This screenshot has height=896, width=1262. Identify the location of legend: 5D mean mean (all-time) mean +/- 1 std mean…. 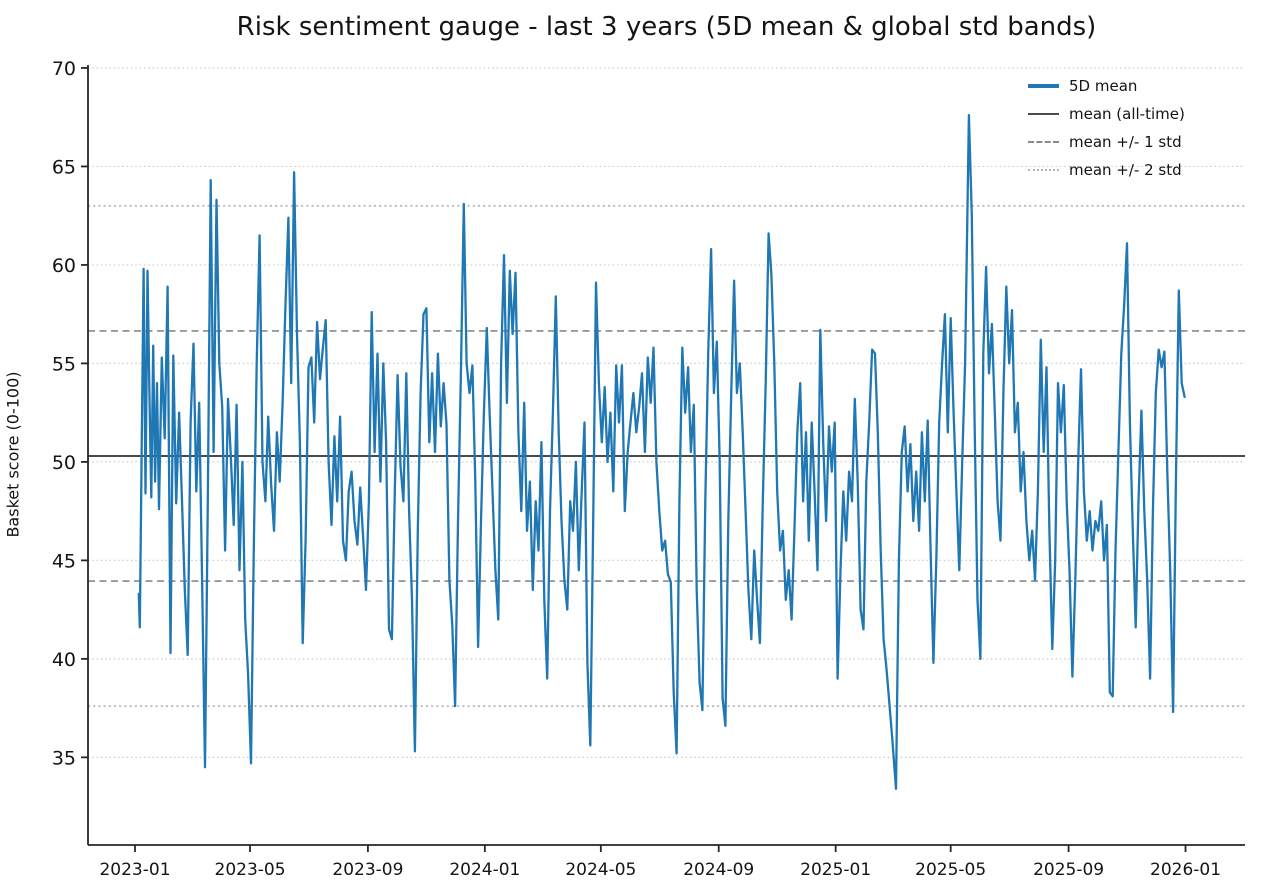
(1106, 127).